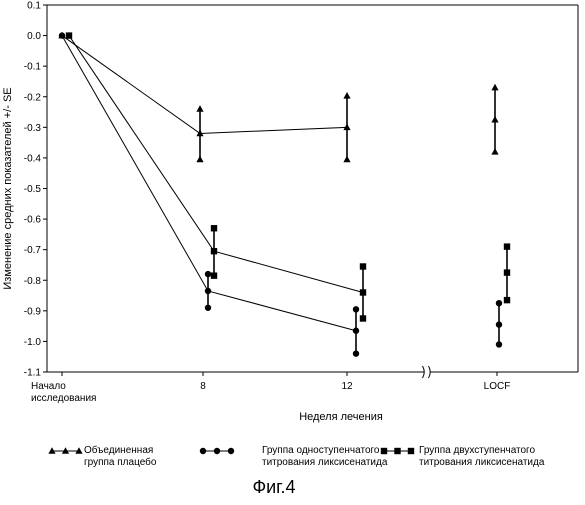 The image size is (585, 505). I want to click on x-tick-label: 12, so click(347, 386).